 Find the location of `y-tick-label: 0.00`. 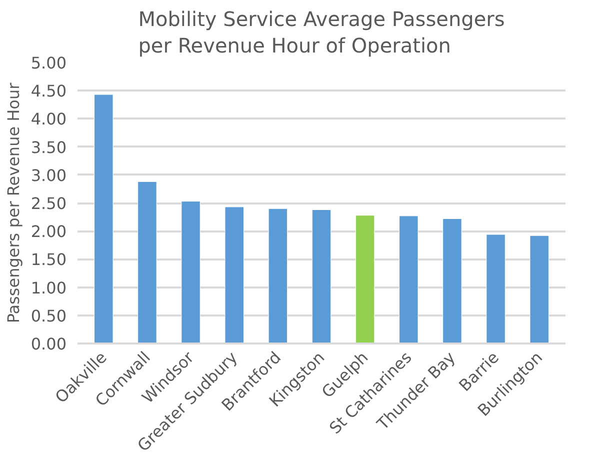

y-tick-label: 0.00 is located at coordinates (48, 344).